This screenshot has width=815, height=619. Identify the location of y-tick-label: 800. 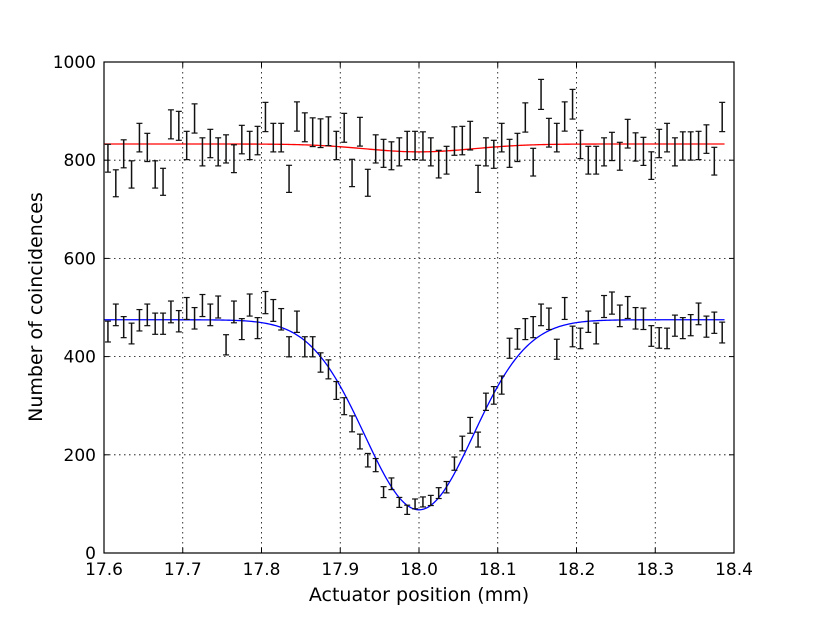
(80, 161).